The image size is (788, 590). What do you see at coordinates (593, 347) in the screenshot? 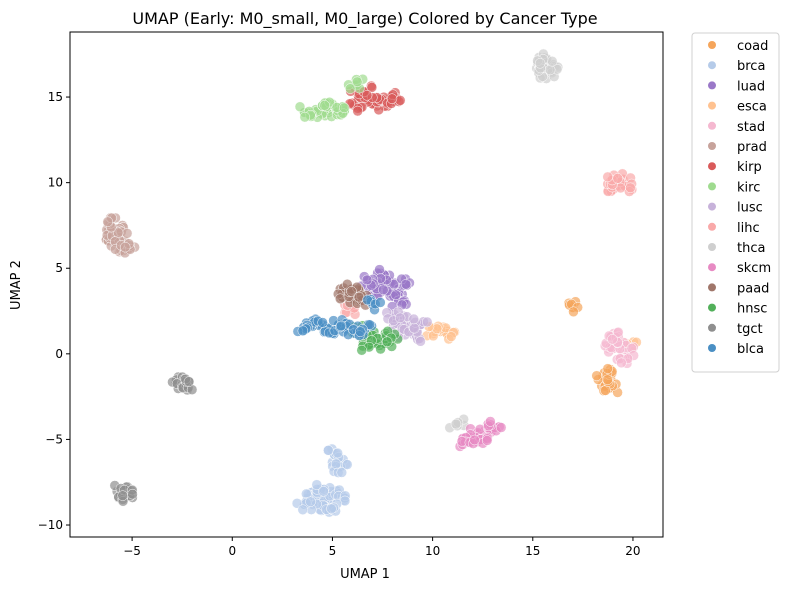
I see `series-coad` at bounding box center [593, 347].